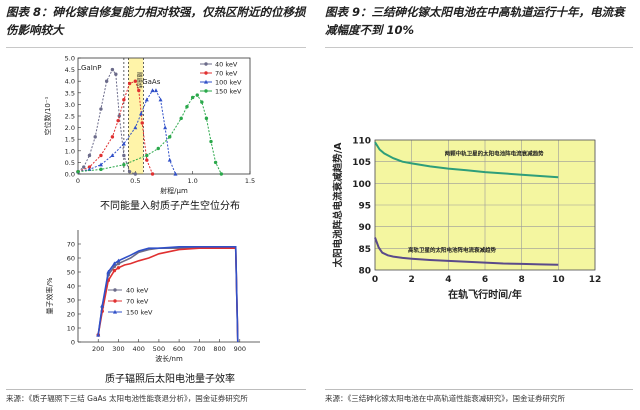 Image resolution: width=640 pixels, height=410 pixels. What do you see at coordinates (140, 80) in the screenshot?
I see `annotation-tunnel: 隧道结` at bounding box center [140, 80].